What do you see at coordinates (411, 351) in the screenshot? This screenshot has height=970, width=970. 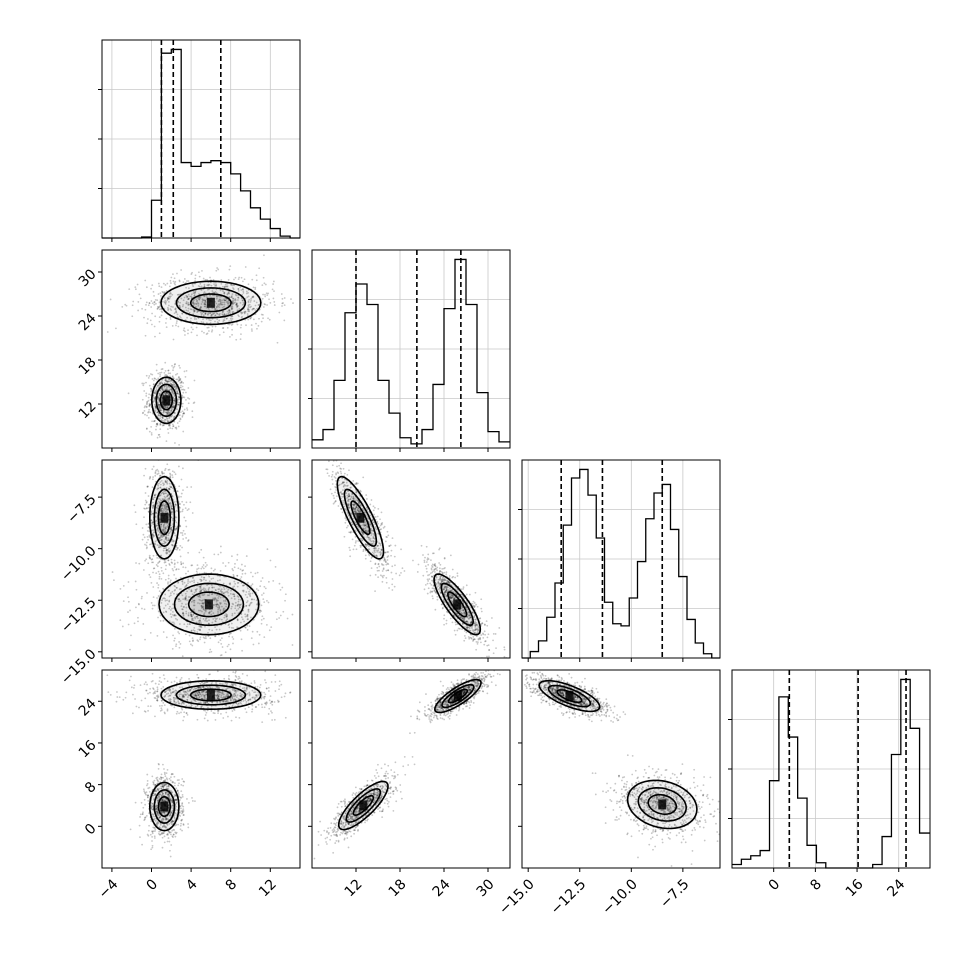 I see `histogram-step` at bounding box center [411, 351].